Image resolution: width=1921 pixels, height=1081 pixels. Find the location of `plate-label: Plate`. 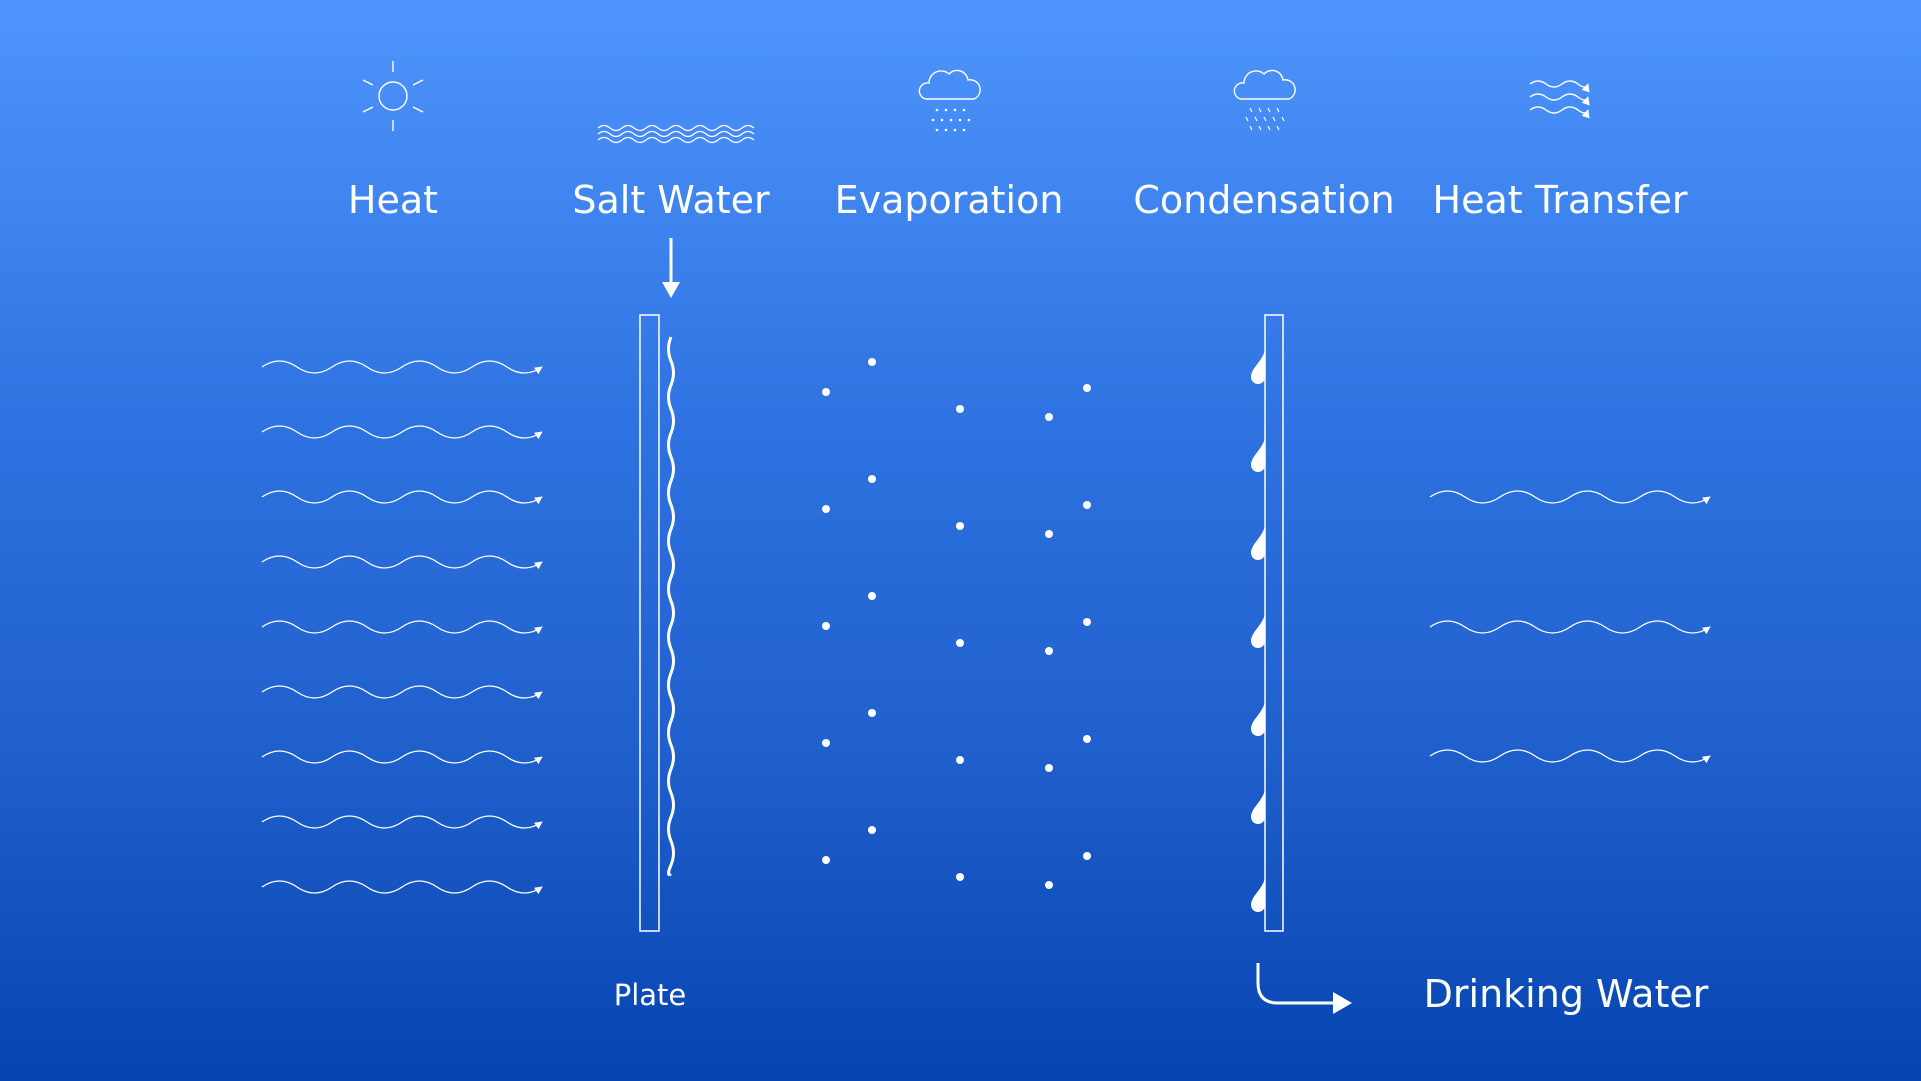

plate-label: Plate is located at coordinates (650, 995).